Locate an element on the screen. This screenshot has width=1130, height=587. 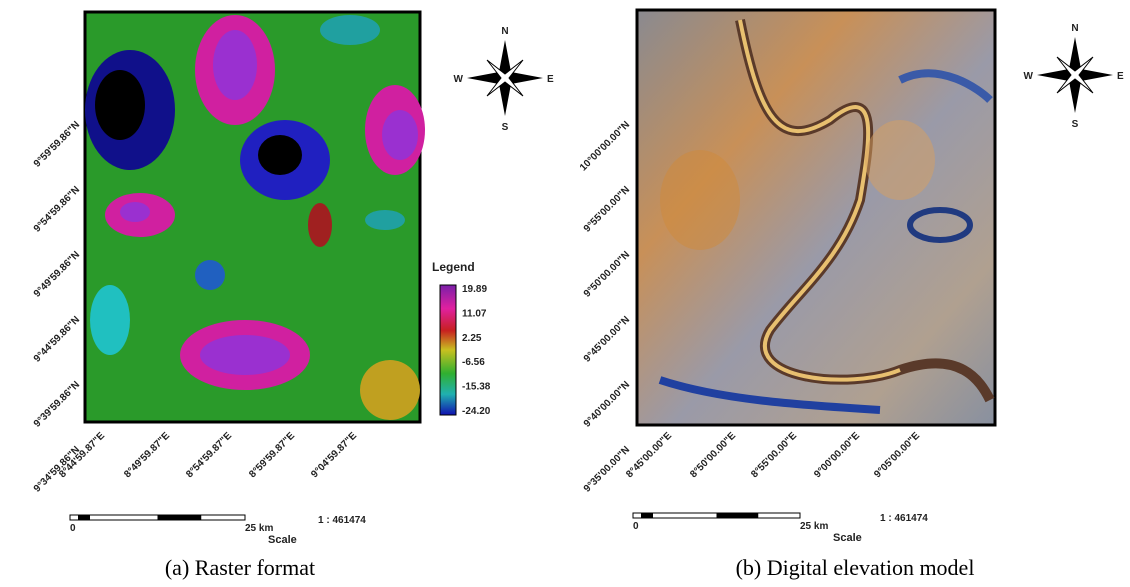
latitude-label: 9°59'59.86"N is located at coordinates (57, 144).